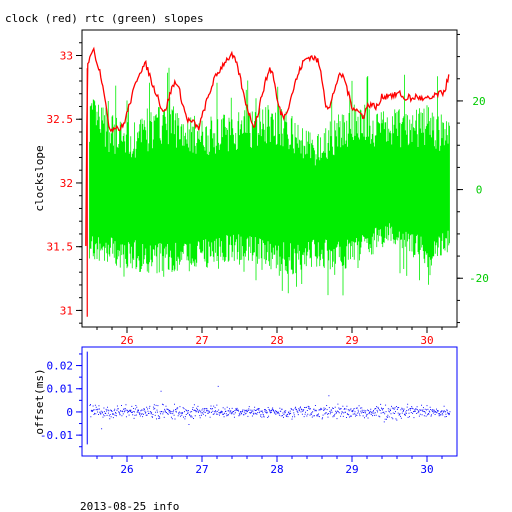 Image resolution: width=512 pixels, height=512 pixels. Describe the element at coordinates (60, 247) in the screenshot. I see `y-tick-label: 31.5` at that location.